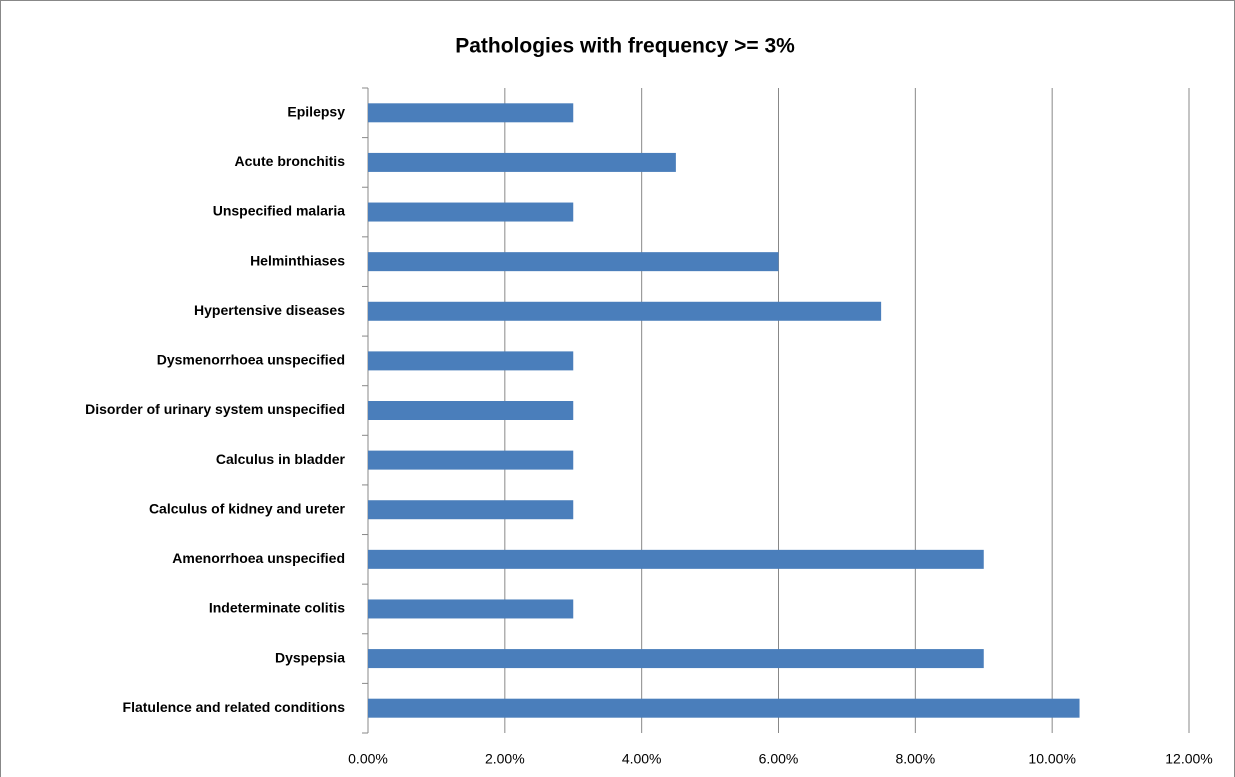 This screenshot has height=777, width=1235. I want to click on x-tick-label: 6.00%, so click(779, 759).